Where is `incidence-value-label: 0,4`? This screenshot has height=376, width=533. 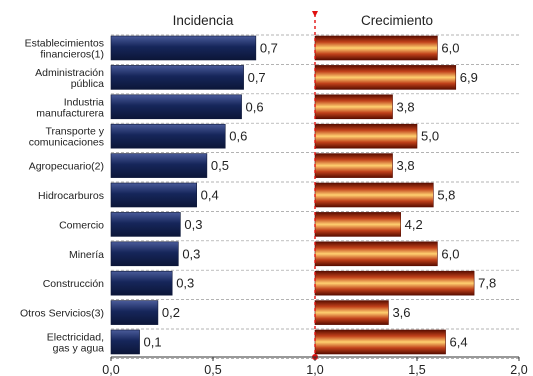 incidence-value-label: 0,4 is located at coordinates (210, 195).